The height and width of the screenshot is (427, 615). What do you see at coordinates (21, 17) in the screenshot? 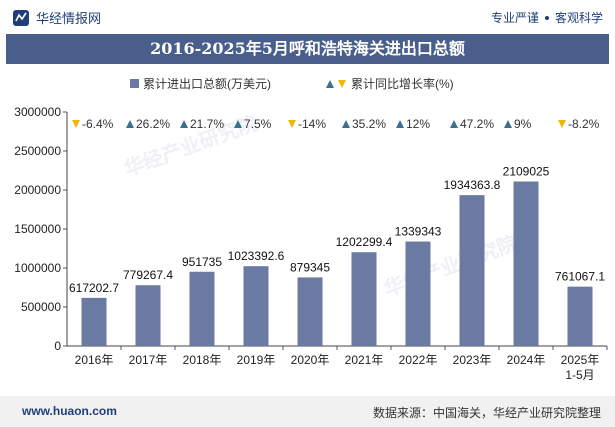
I see `brand-logo-icon` at bounding box center [21, 17].